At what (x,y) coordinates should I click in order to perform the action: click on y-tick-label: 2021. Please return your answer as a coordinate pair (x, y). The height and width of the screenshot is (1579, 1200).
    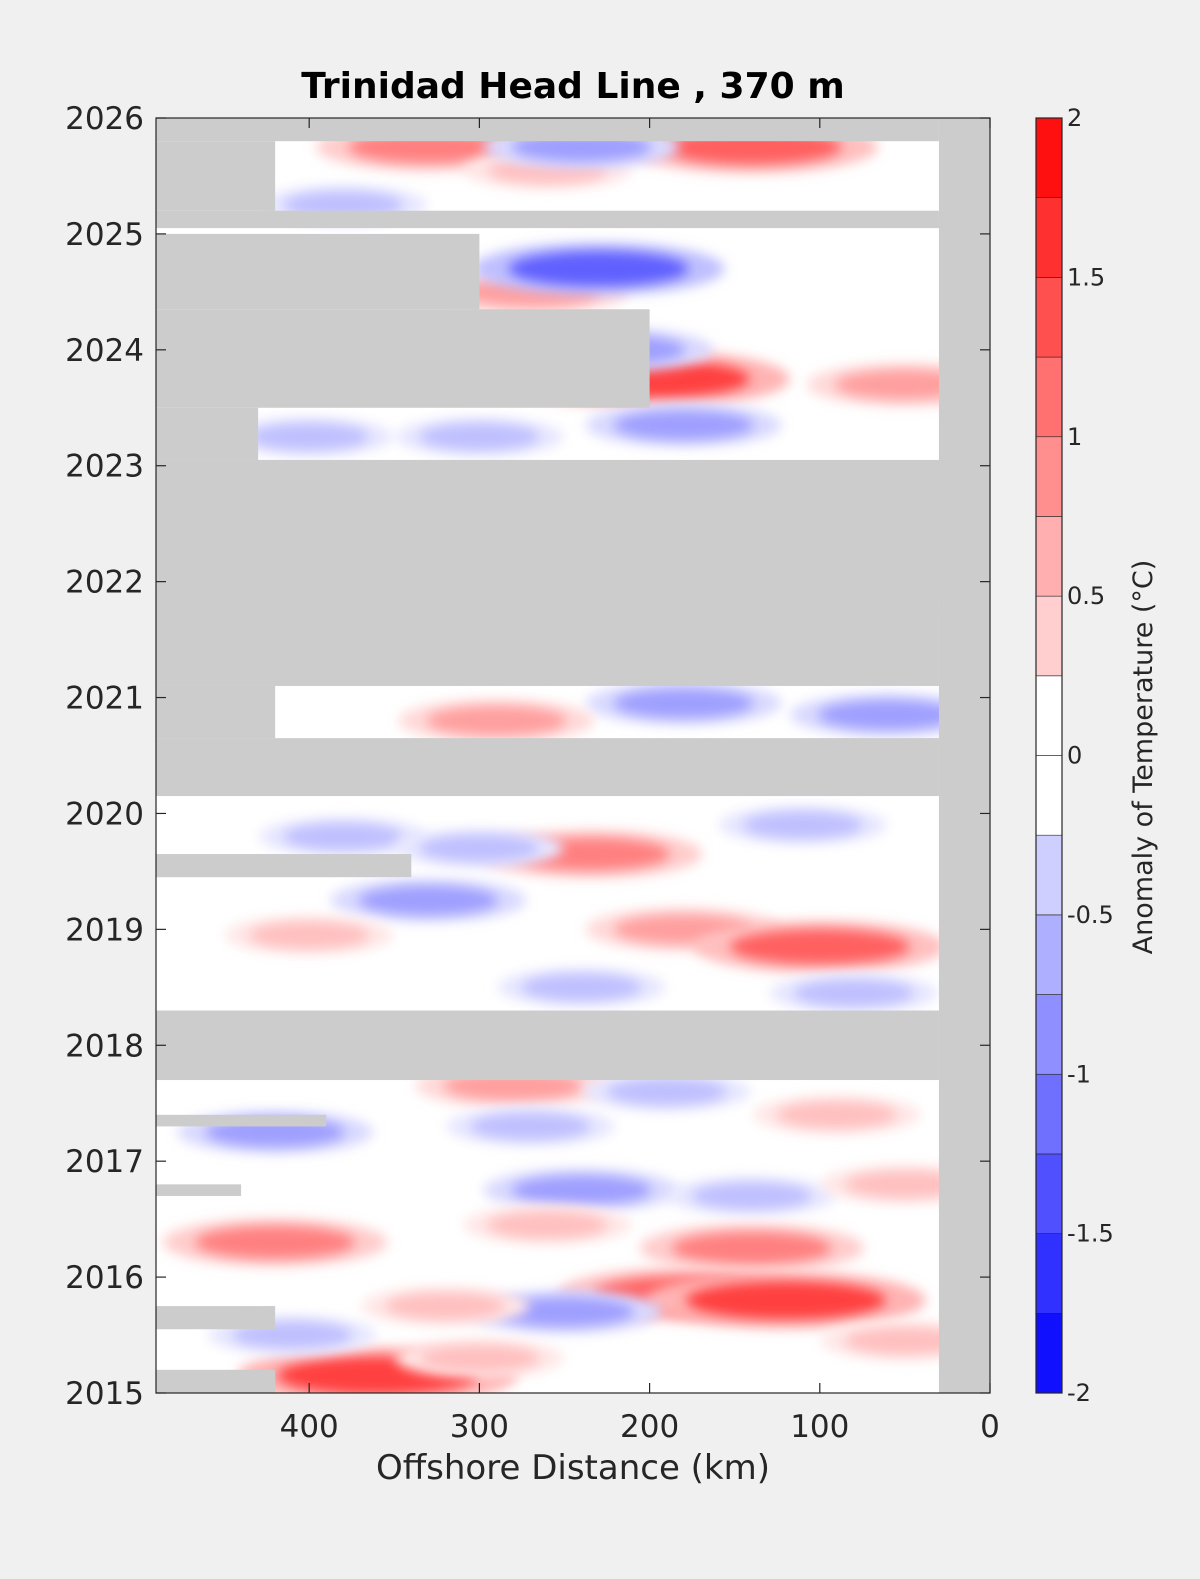
    Looking at the image, I should click on (104, 699).